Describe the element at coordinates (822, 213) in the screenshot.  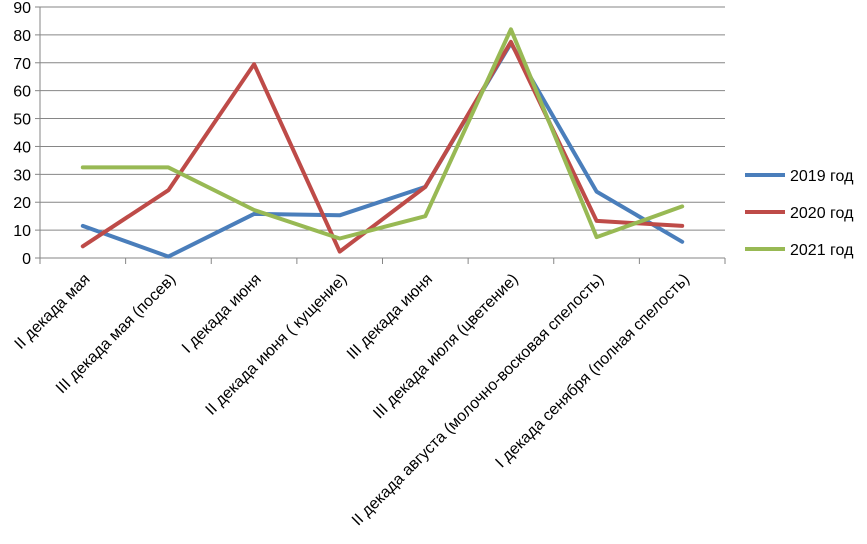
I see `legend-label: 2020 год` at that location.